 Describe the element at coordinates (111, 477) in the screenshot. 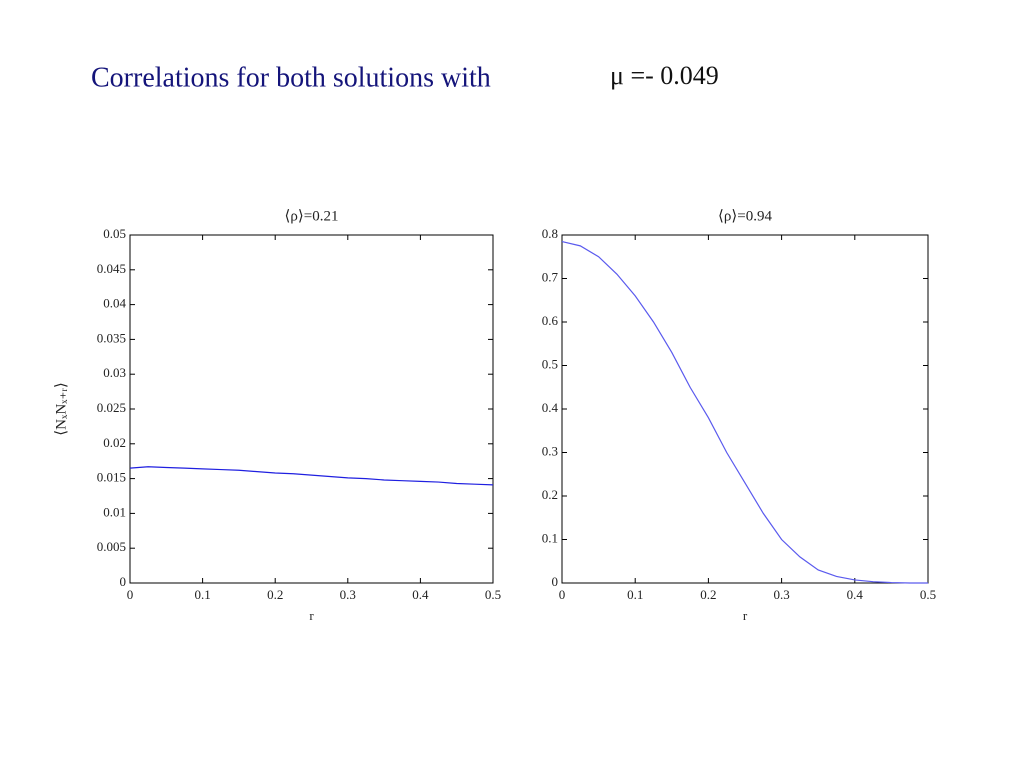

I see `y-tick-label: 0.015` at that location.